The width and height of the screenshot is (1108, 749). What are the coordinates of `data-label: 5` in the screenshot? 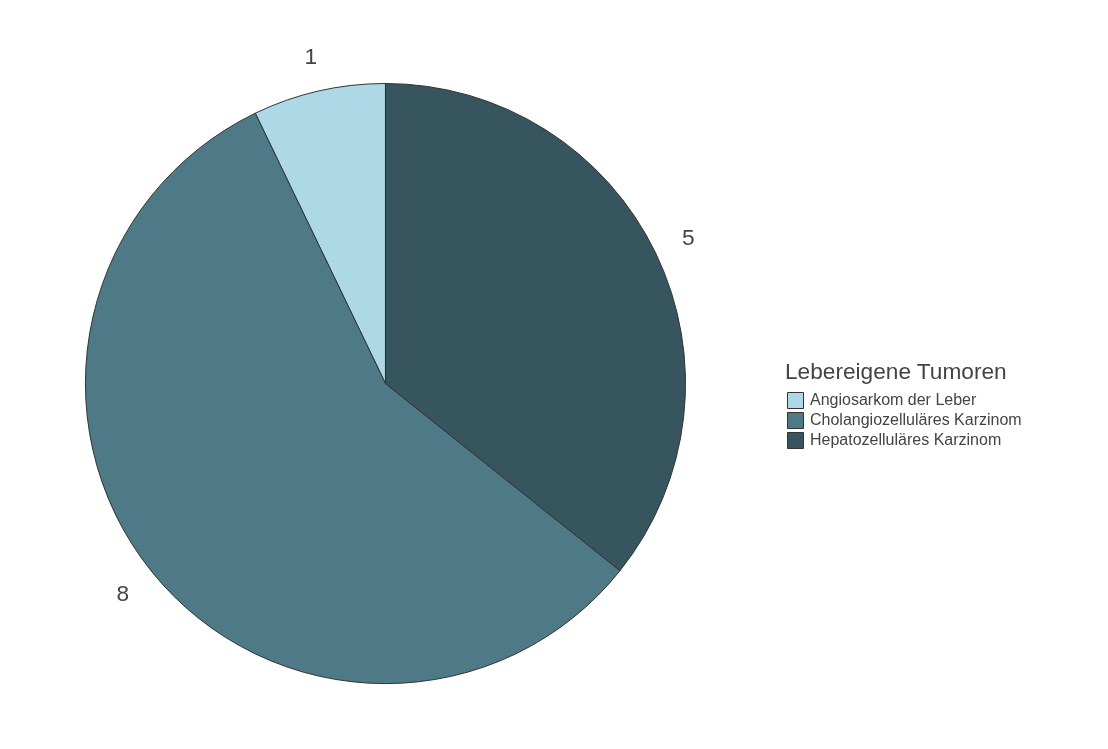 It's located at (688, 237).